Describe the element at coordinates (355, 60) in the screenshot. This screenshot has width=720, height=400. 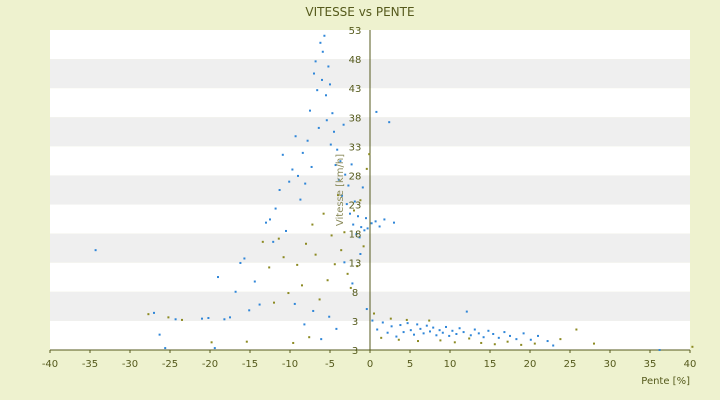
I see `y-tick-label: 48` at that location.